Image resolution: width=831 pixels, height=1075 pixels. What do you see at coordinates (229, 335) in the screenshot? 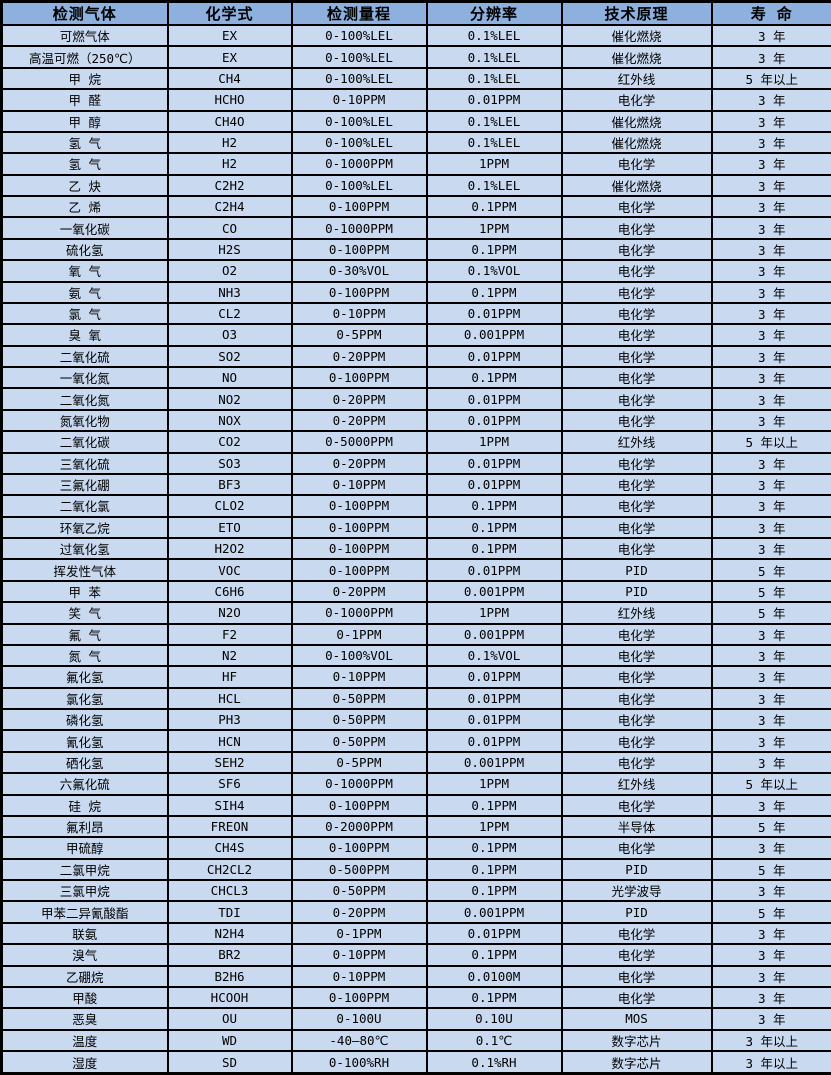
I see `cell-formula: O3` at bounding box center [229, 335].